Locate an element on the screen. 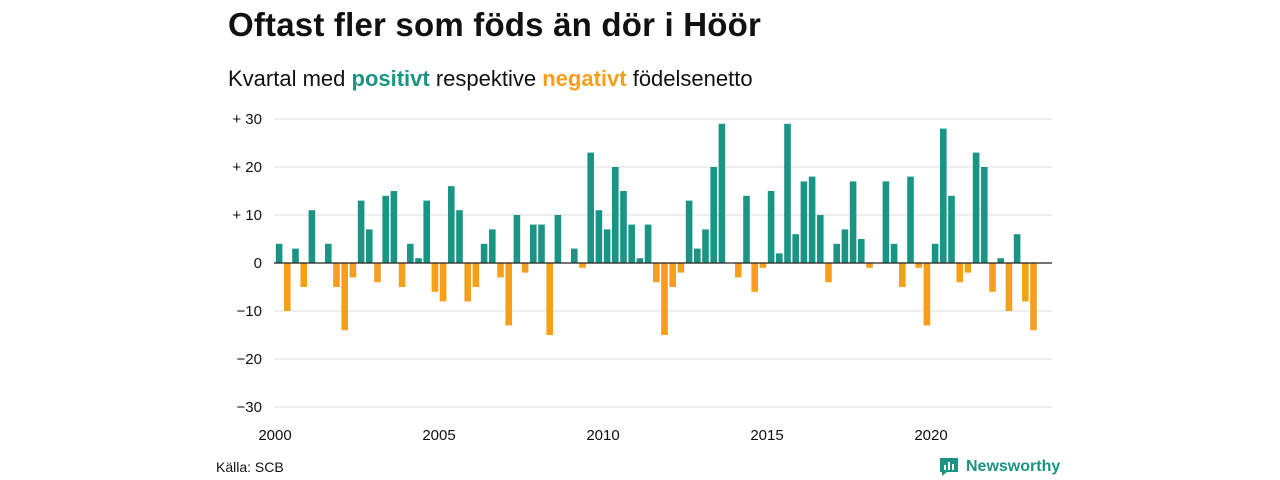 This screenshot has height=480, width=1280. bar-2019-k2 is located at coordinates (910, 219).